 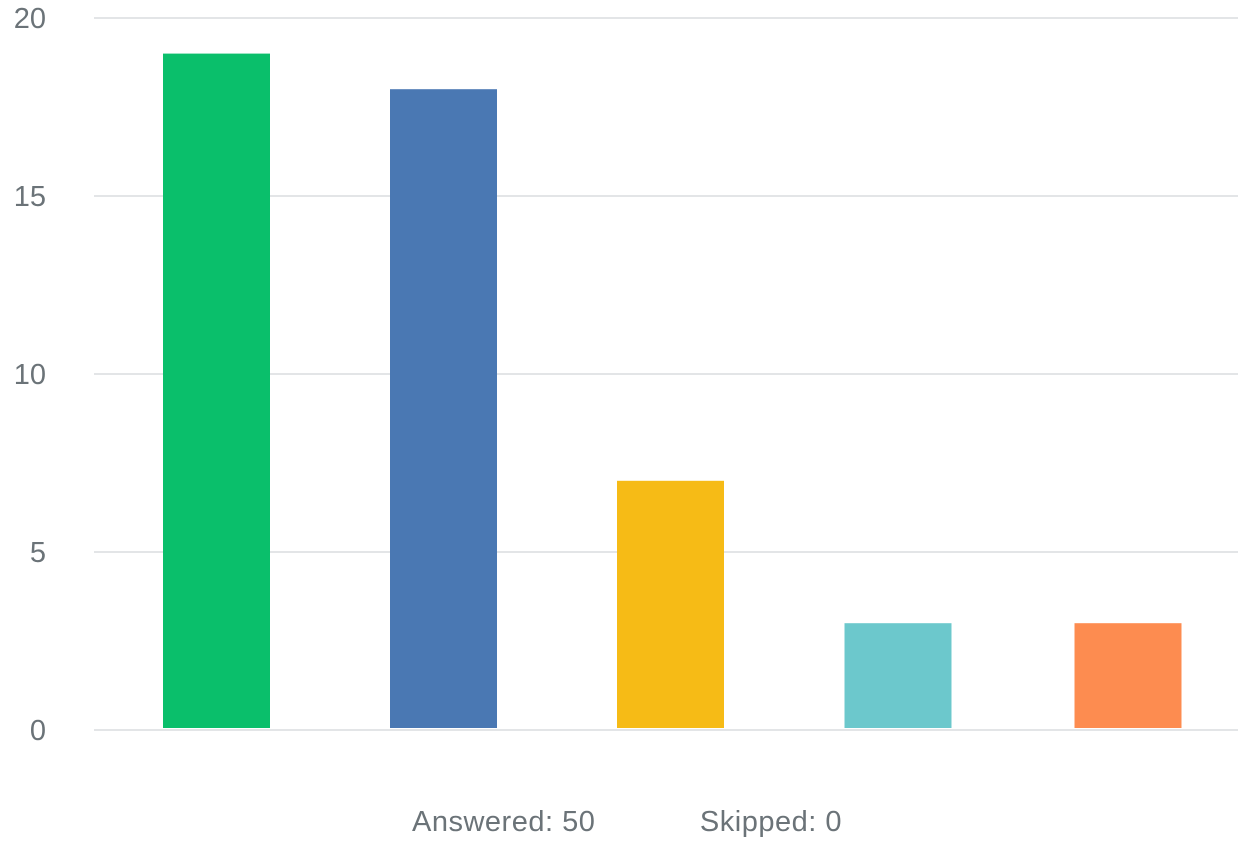 I want to click on y-axis-tick-labels: 0 5 10 15 20, so click(x=30, y=375).